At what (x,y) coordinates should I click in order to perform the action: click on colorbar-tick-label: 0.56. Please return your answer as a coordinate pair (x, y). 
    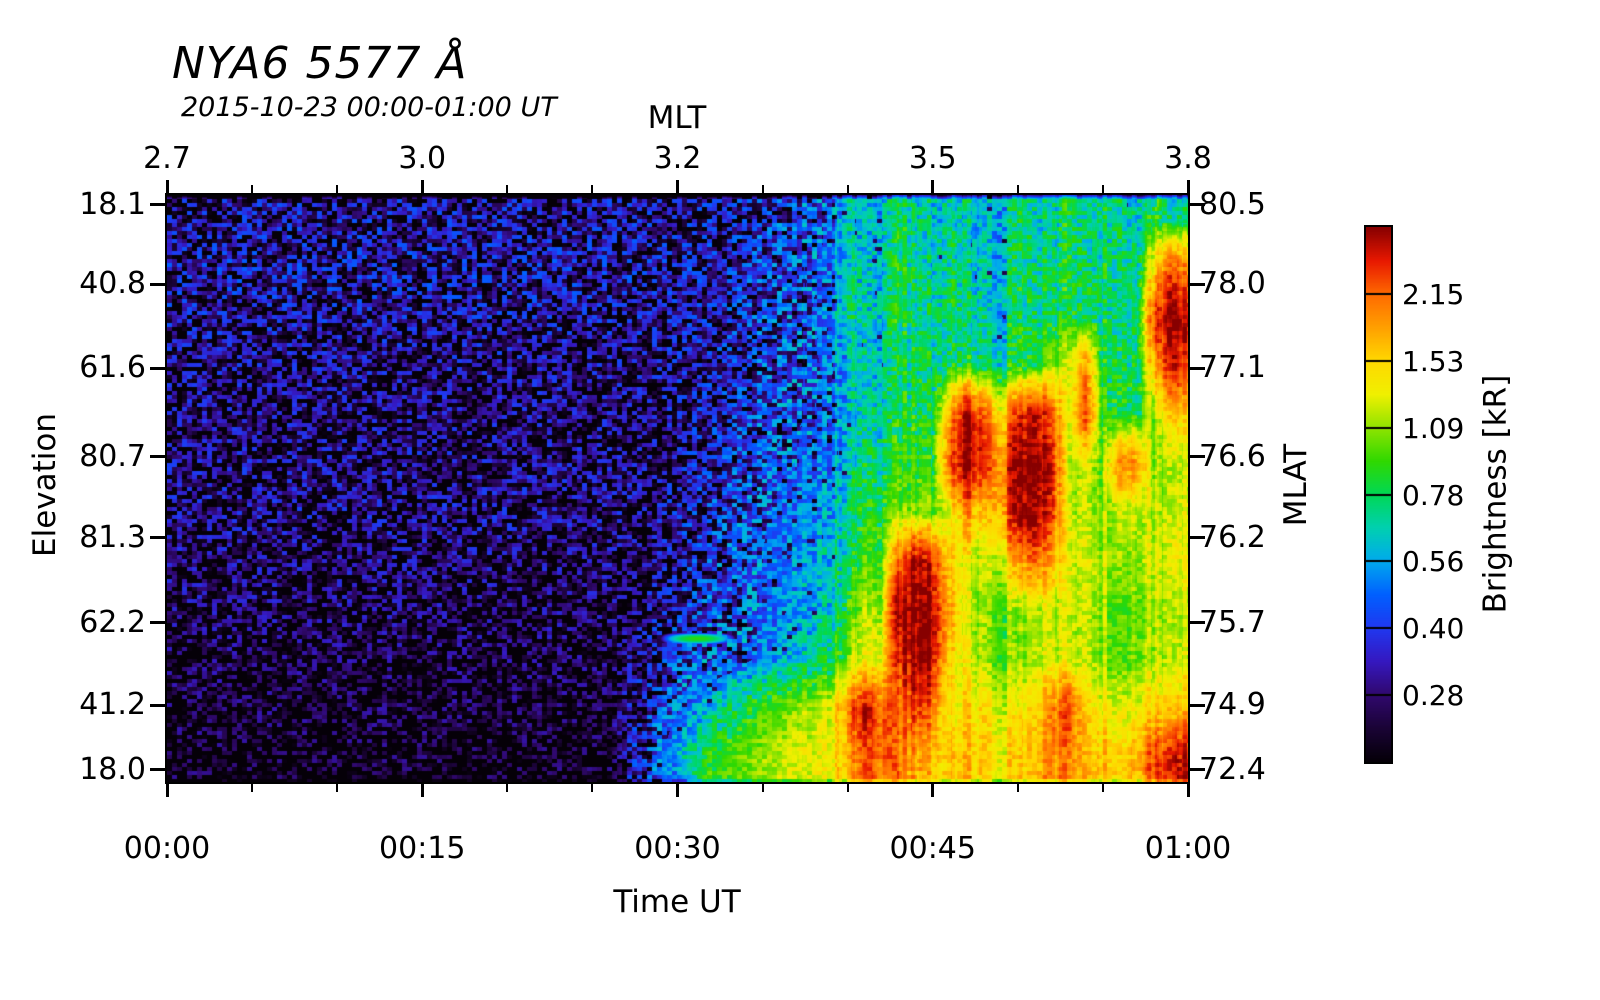
    Looking at the image, I should click on (1433, 562).